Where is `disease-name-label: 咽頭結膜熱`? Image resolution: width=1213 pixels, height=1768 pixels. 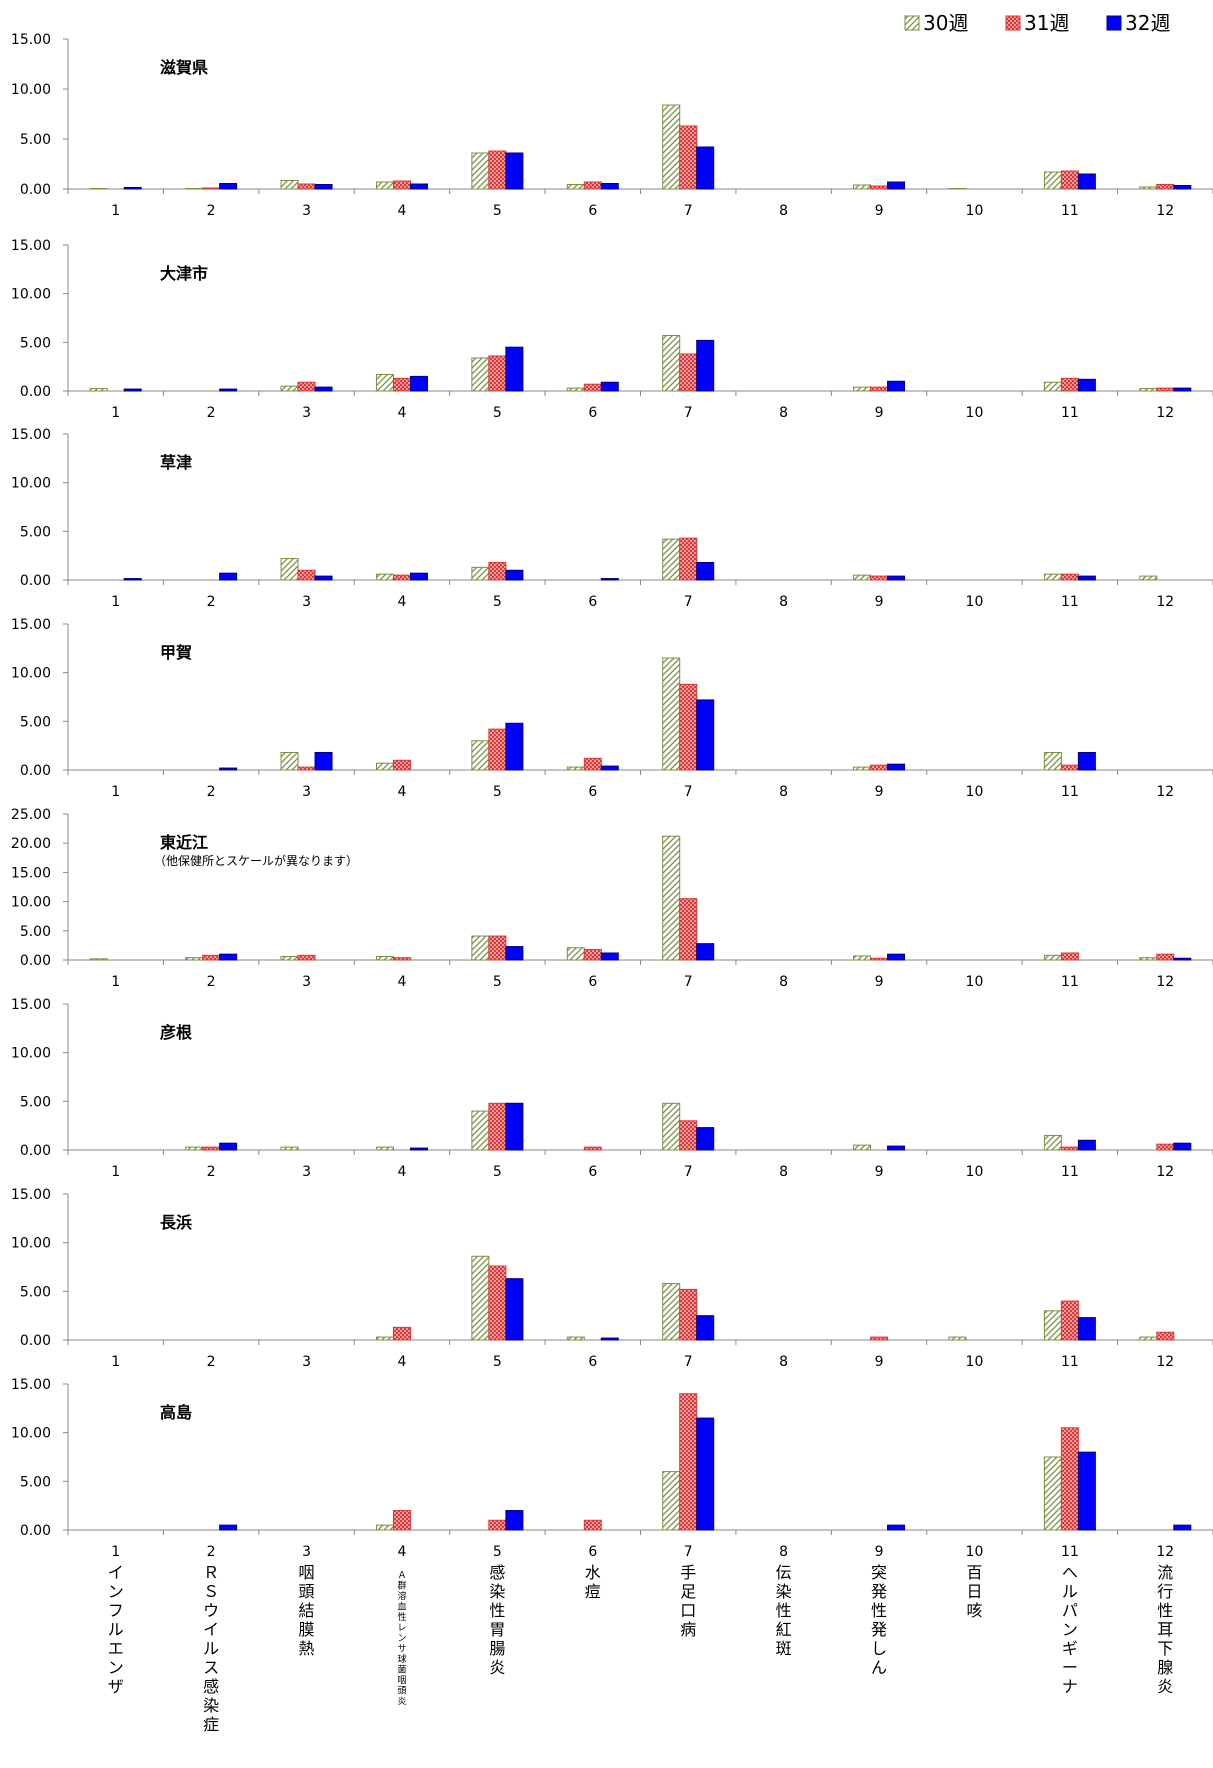
disease-name-label: 咽頭結膜熱 is located at coordinates (307, 1610).